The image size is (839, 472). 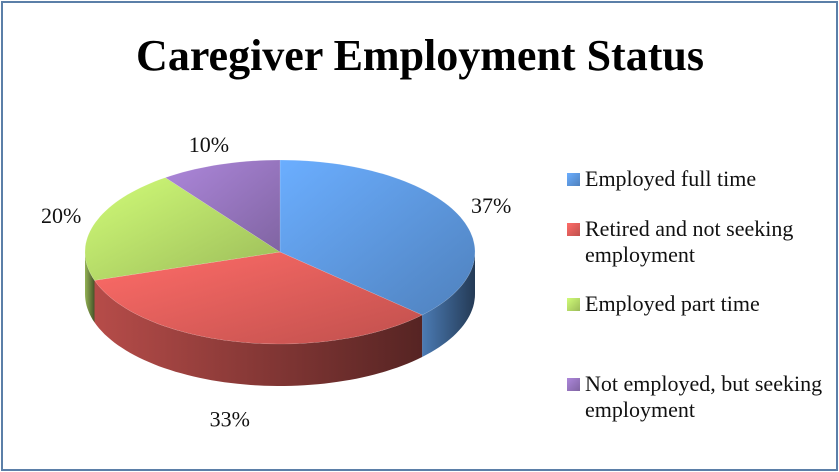 I want to click on data-label: 20%, so click(x=61, y=215).